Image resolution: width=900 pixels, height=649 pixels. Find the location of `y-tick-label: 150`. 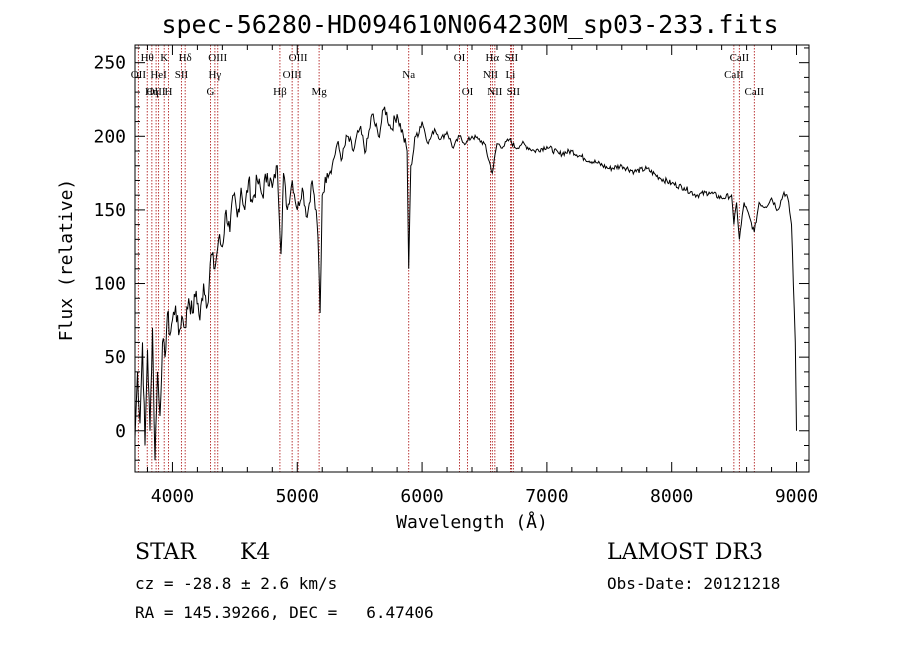

y-tick-label: 150 is located at coordinates (109, 210).